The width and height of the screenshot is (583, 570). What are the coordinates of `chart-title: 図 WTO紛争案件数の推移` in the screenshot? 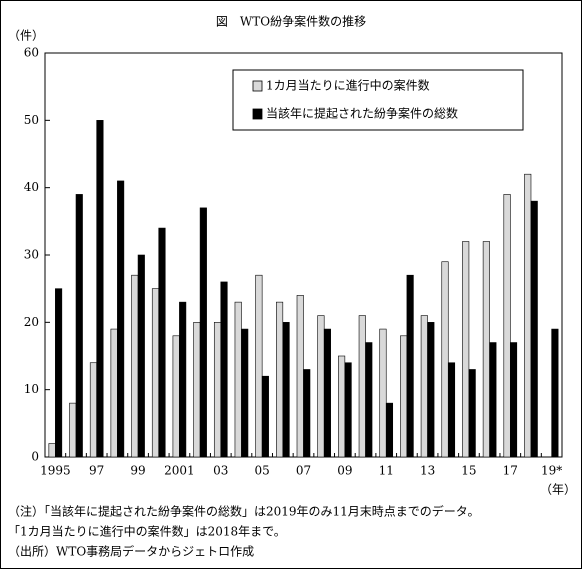 It's located at (291, 21).